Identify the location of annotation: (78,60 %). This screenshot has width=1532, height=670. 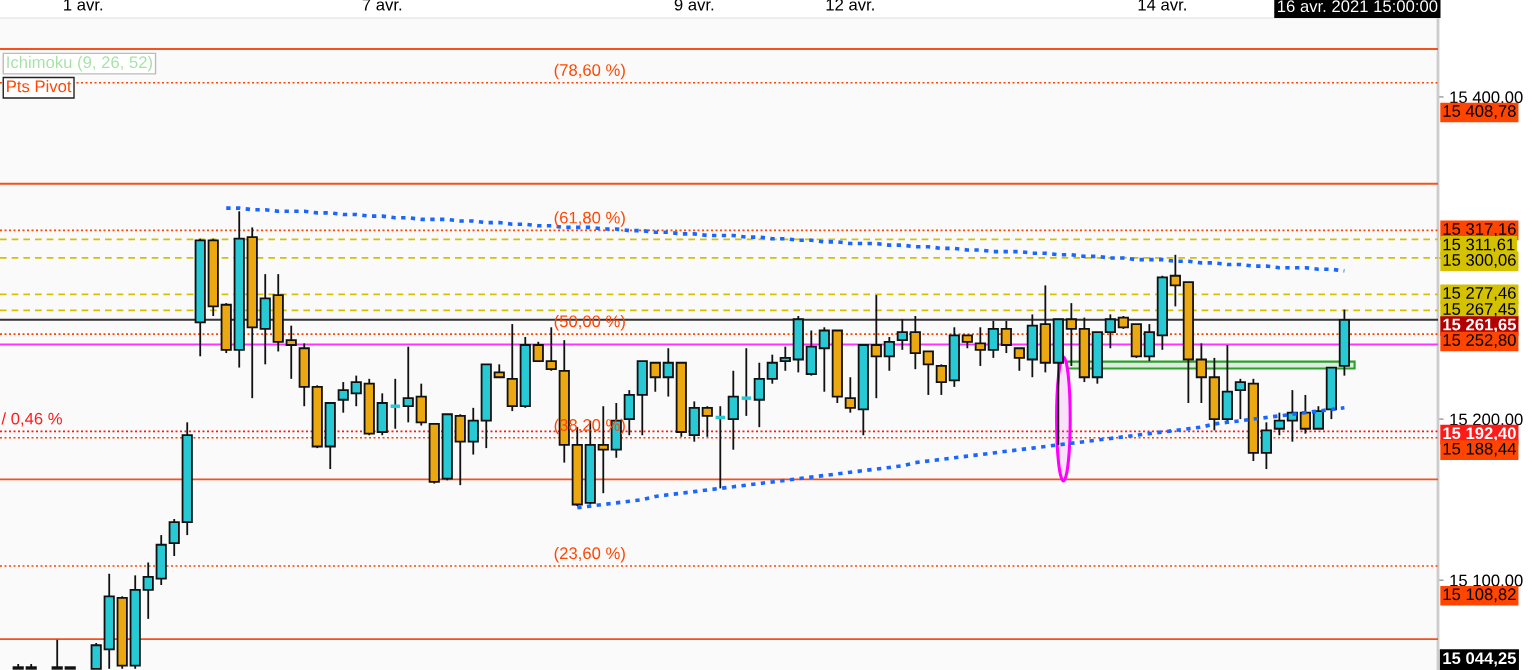
(589, 71).